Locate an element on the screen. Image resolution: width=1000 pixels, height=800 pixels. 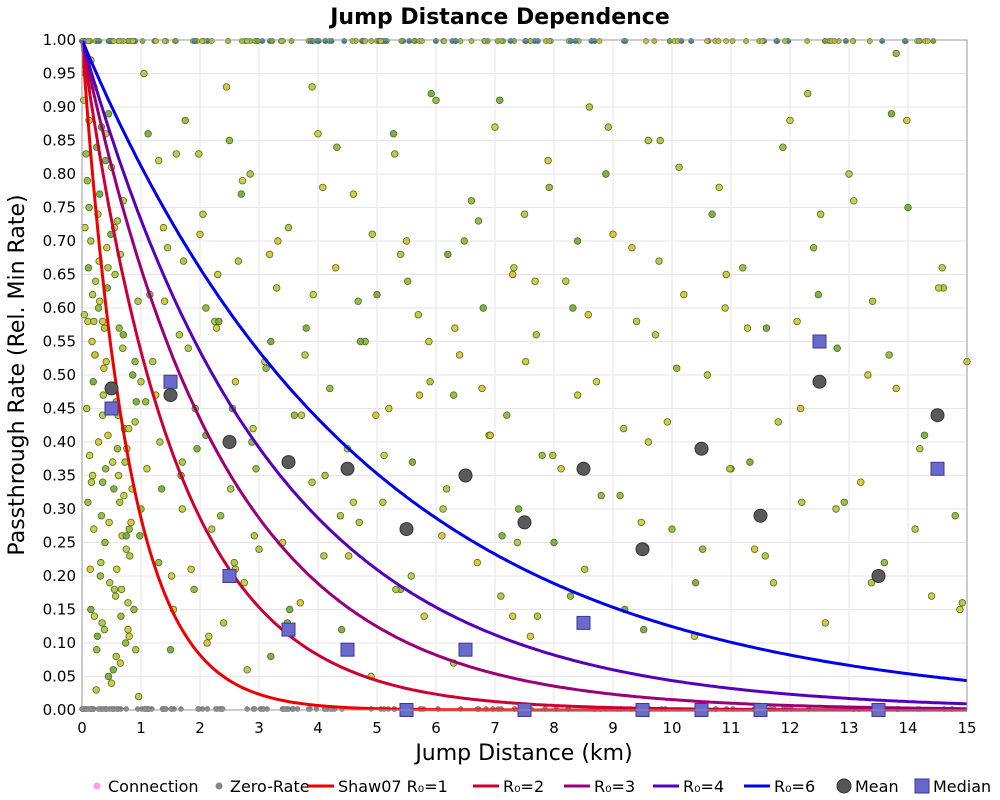
y-tick-label: 0.80 is located at coordinates (59, 174).